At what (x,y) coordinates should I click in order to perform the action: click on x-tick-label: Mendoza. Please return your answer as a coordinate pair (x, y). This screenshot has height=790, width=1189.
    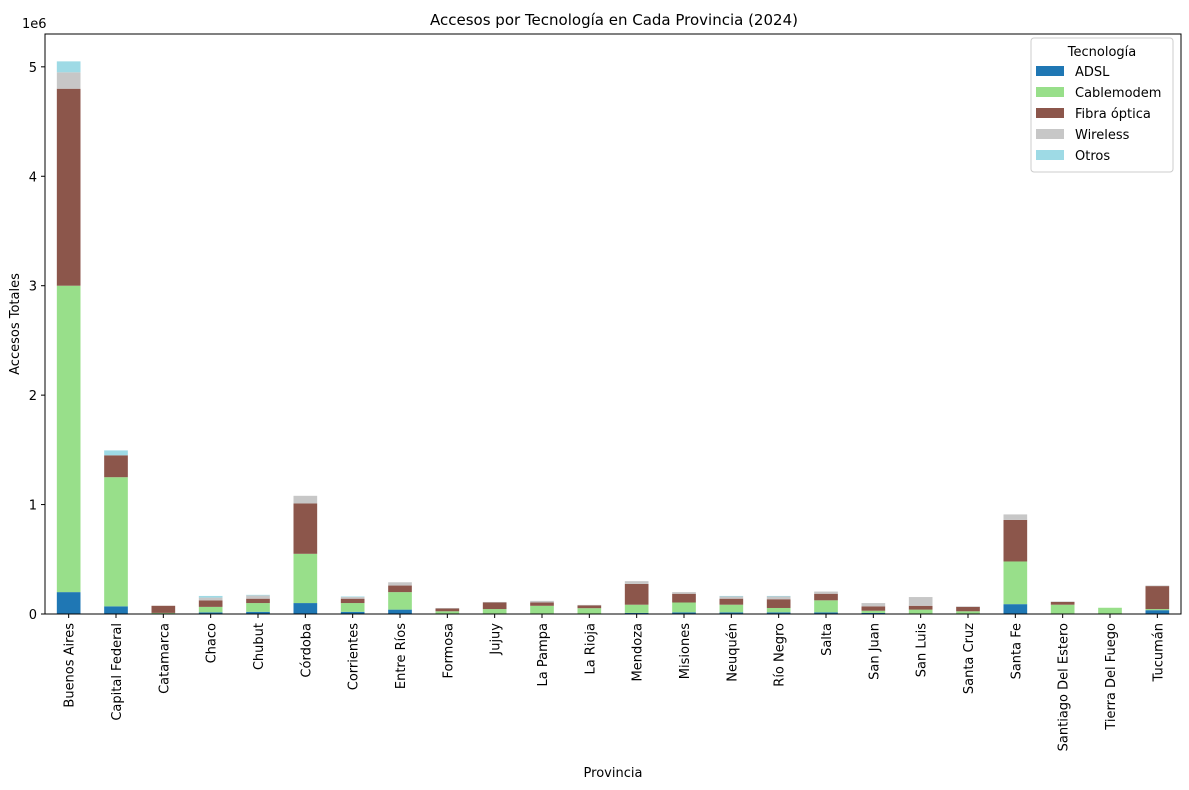
    Looking at the image, I should click on (638, 652).